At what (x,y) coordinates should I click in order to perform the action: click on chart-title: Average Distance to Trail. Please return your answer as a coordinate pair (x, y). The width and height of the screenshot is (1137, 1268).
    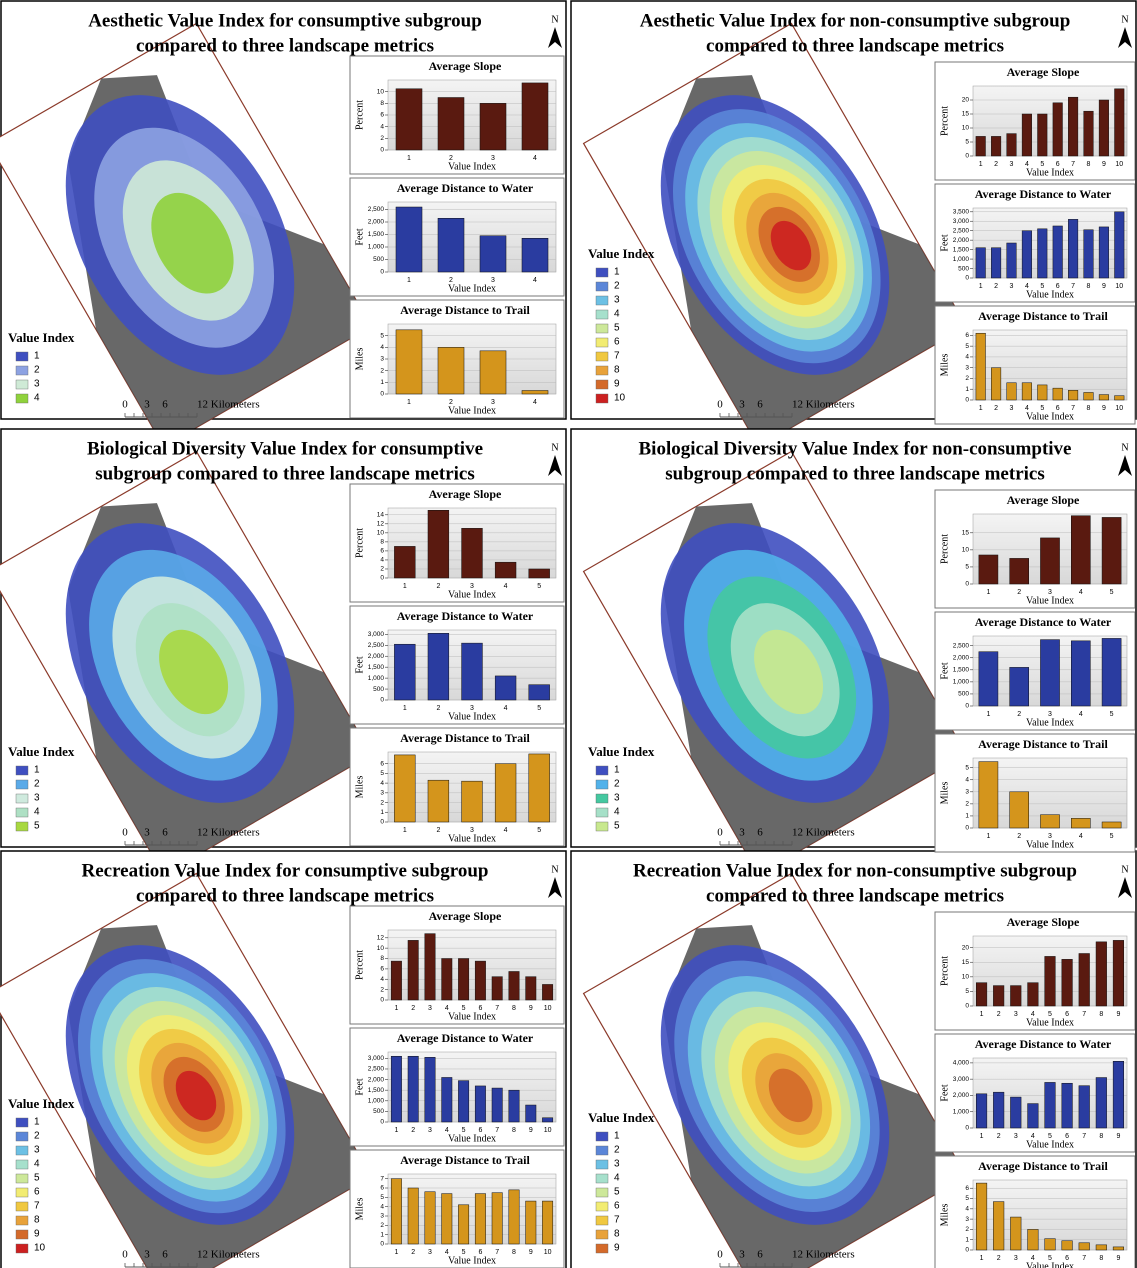
    Looking at the image, I should click on (465, 310).